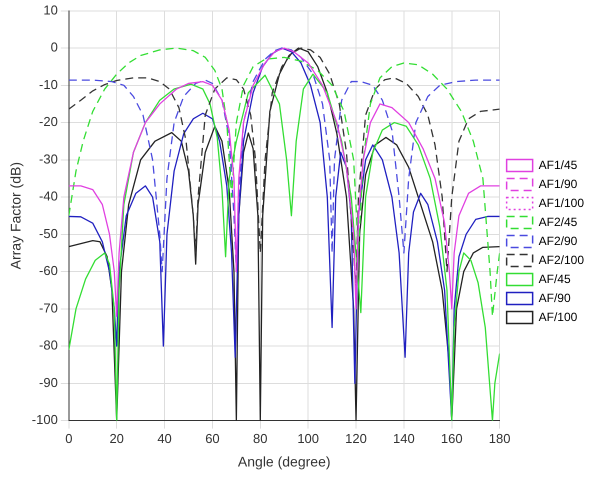 The image size is (600, 477). Describe the element at coordinates (561, 259) in the screenshot. I see `legend-label: AF2/100` at that location.